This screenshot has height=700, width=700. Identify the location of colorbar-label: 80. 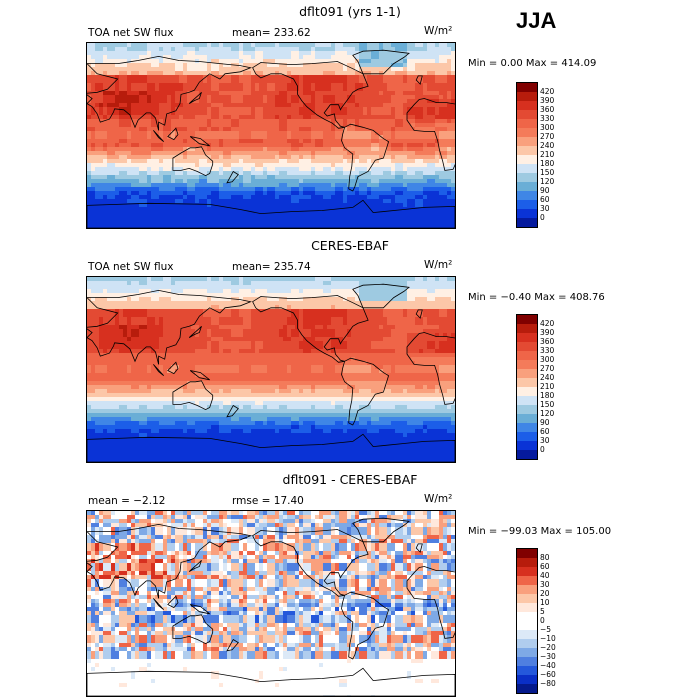
(545, 557).